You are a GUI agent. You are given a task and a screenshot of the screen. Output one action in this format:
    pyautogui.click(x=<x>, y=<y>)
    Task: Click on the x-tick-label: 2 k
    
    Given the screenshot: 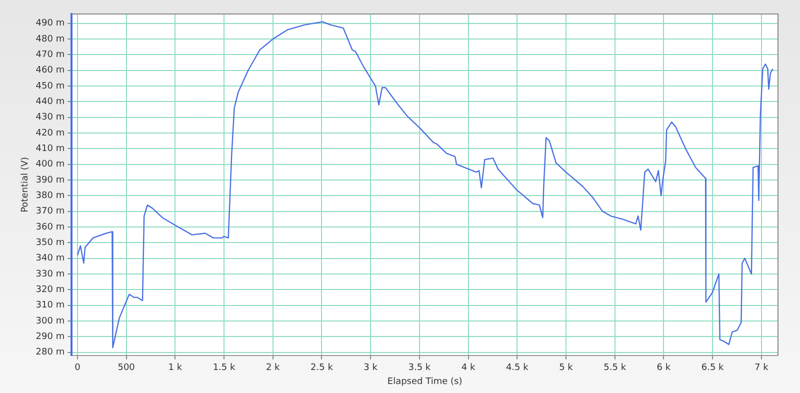 What is the action you would take?
    pyautogui.click(x=273, y=368)
    